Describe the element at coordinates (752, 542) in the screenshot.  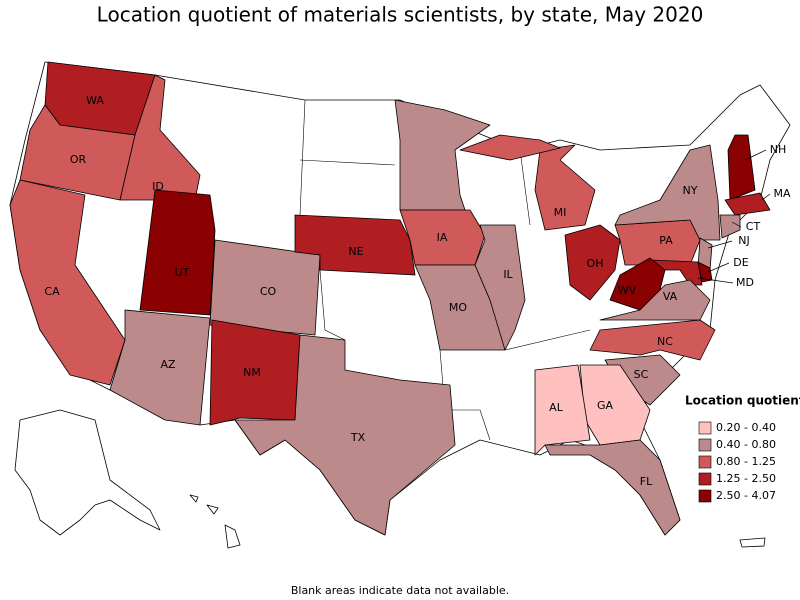
I see `puerto-rico` at that location.